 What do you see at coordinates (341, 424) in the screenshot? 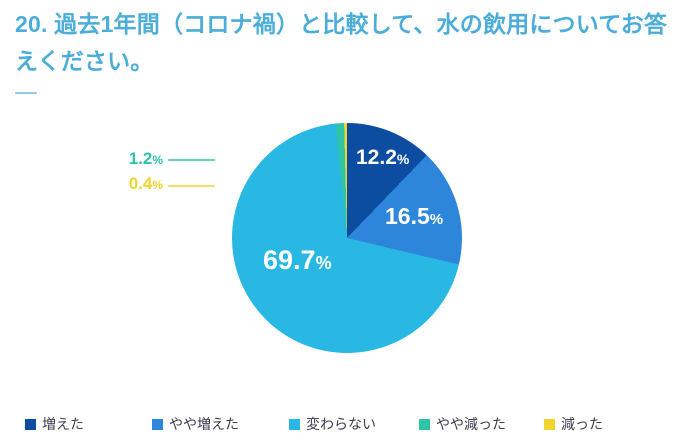
I see `legend-label: 変わらない` at bounding box center [341, 424].